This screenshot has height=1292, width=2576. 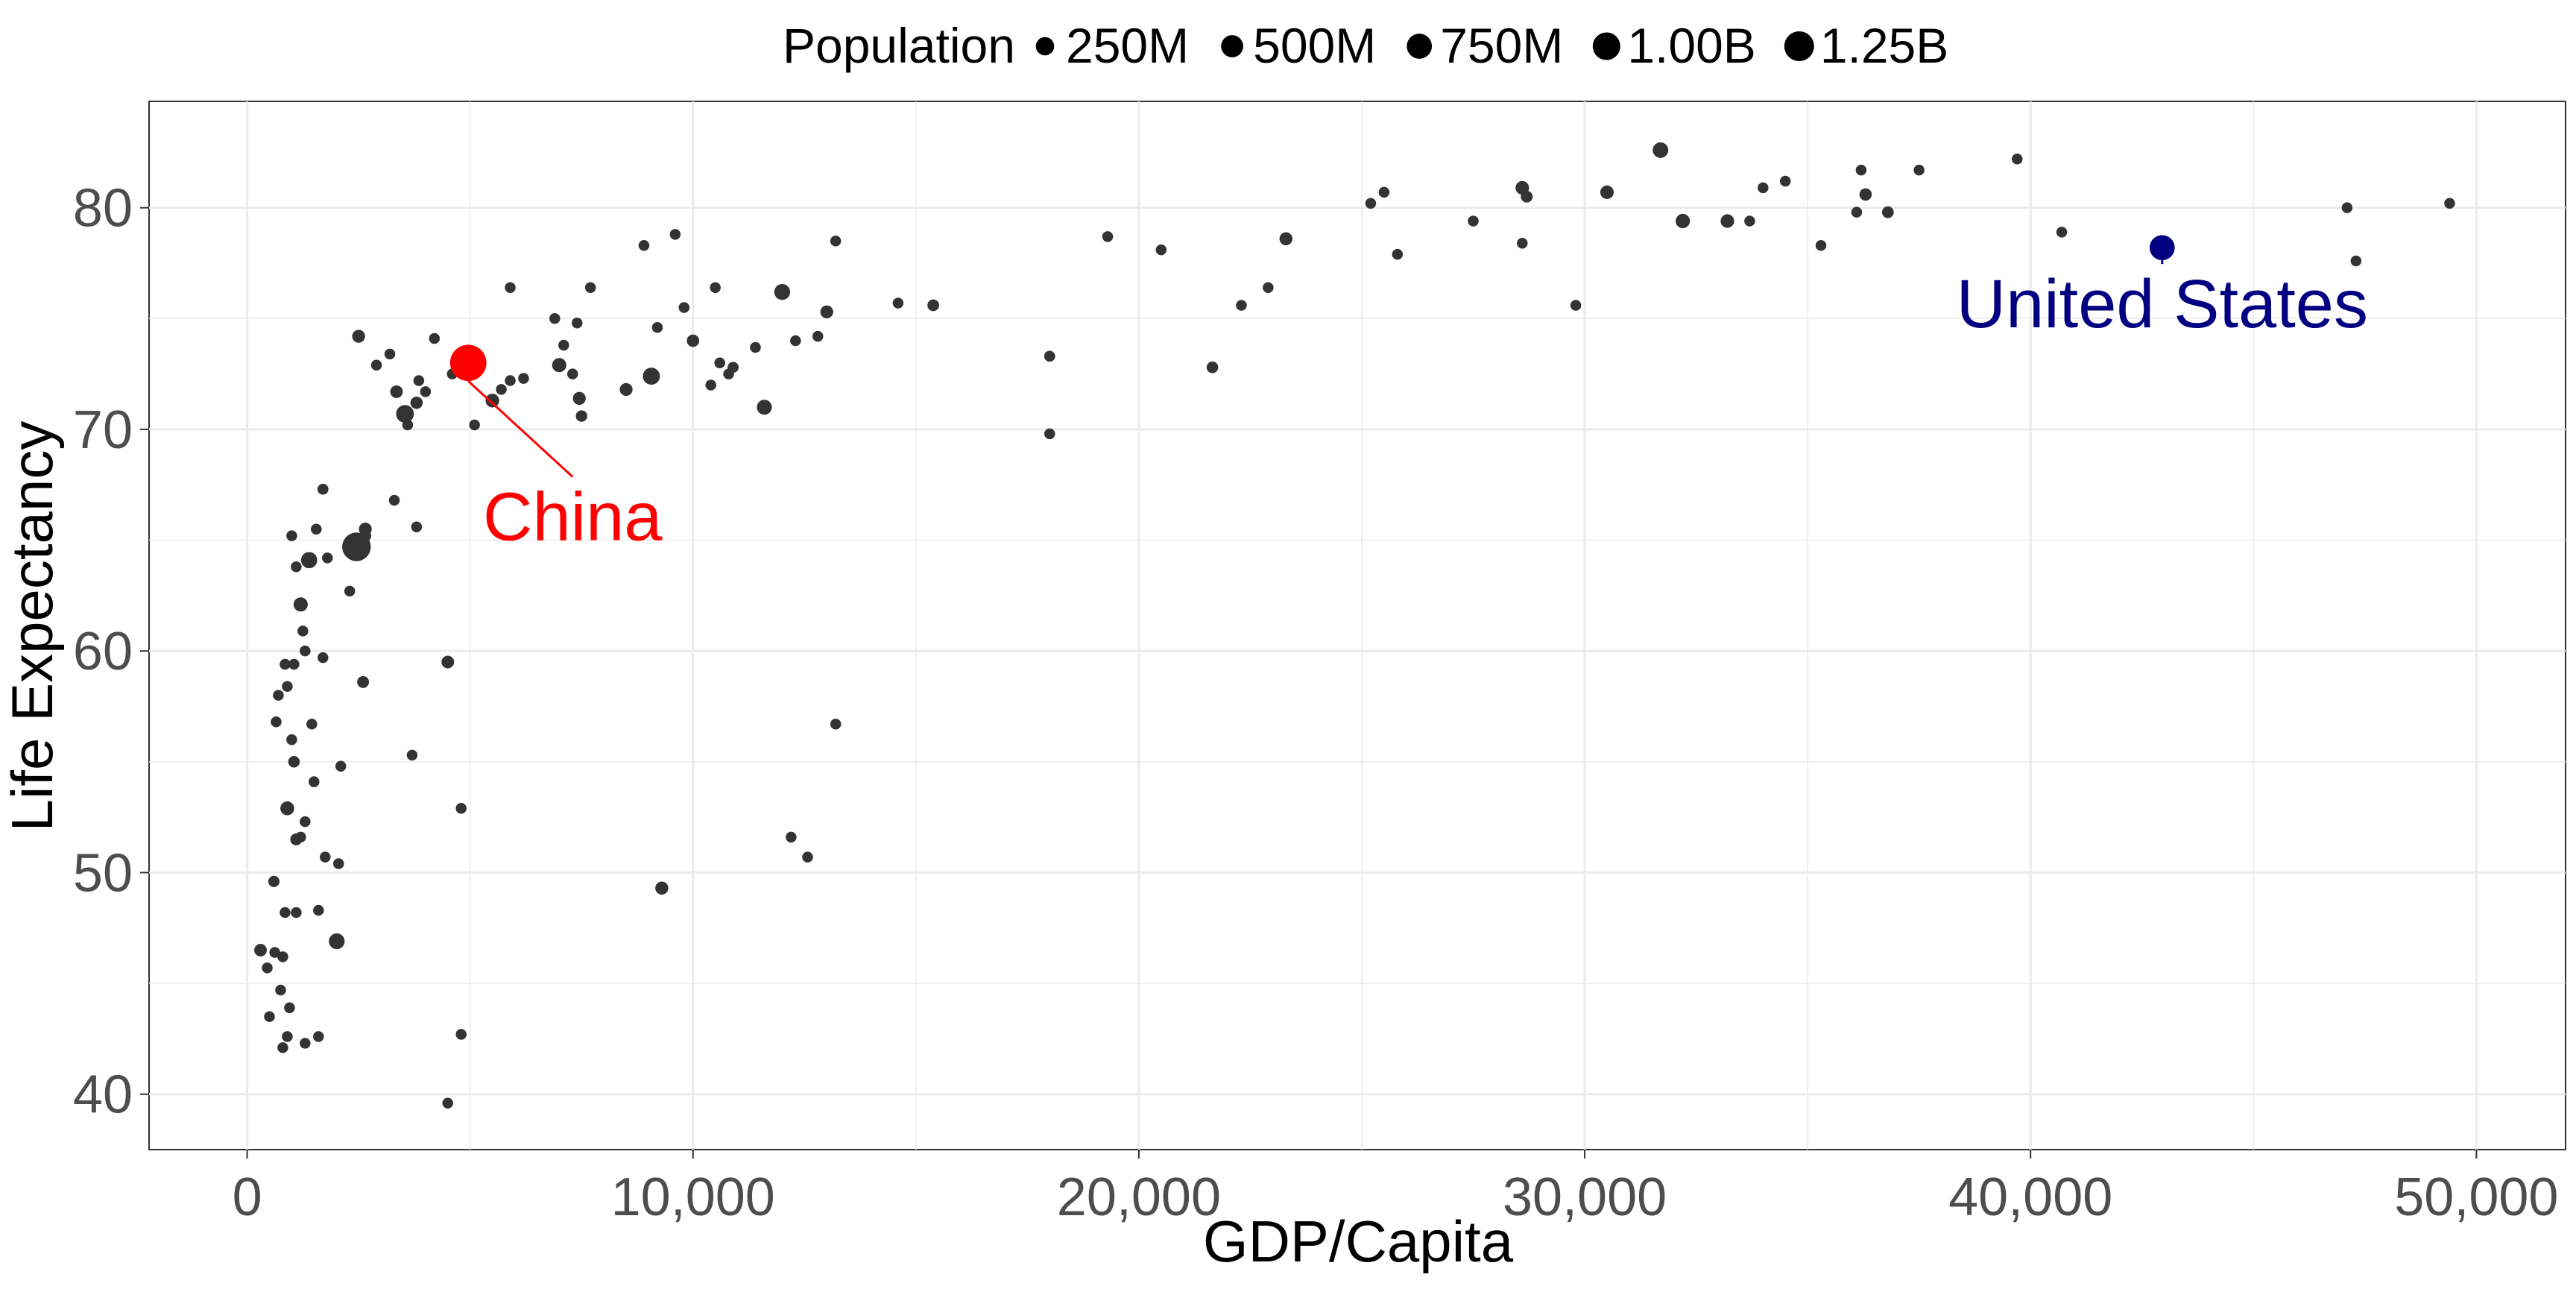 I want to click on highlight-point-china, so click(x=468, y=363).